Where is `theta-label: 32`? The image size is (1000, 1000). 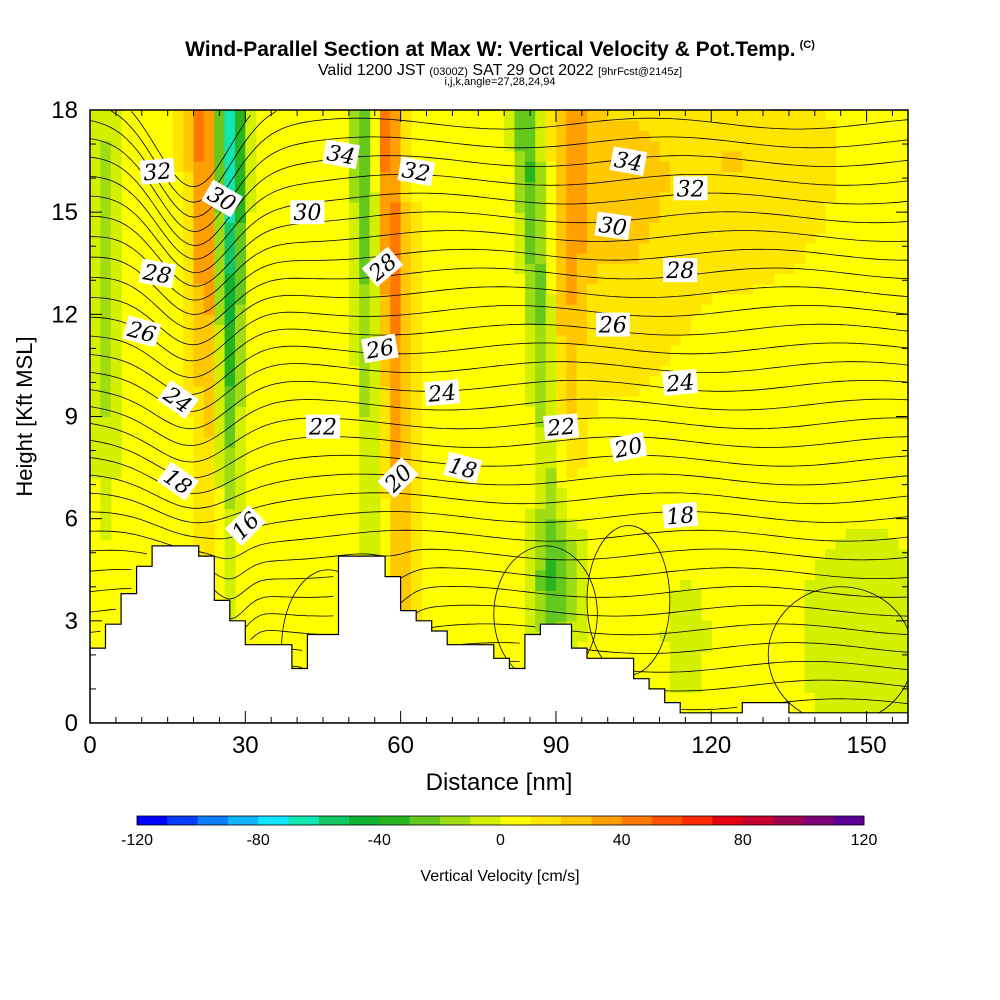
theta-label: 32 is located at coordinates (157, 171).